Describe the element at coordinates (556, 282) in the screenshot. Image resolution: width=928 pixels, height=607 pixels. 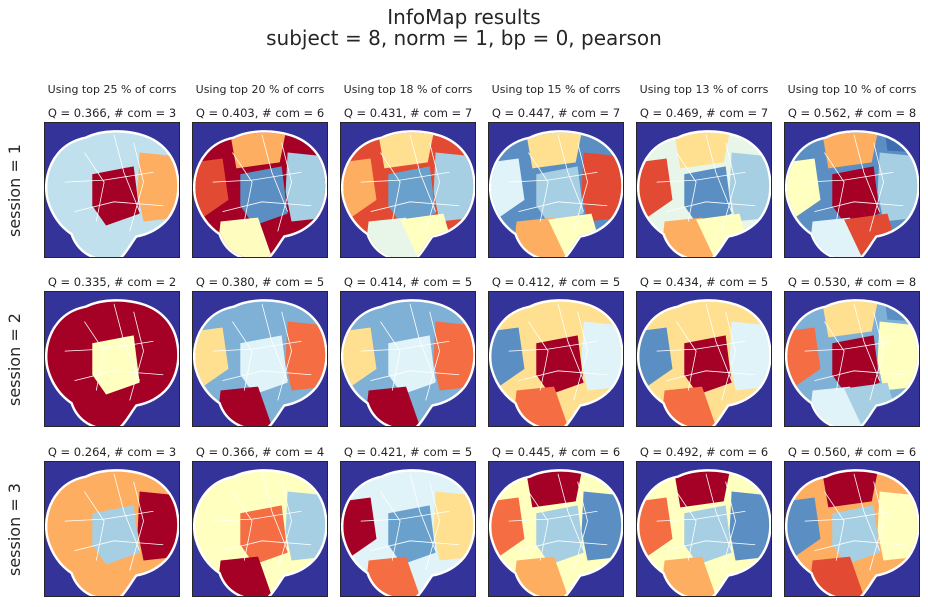
I see `panel-q-label: Q = 0.412, # com = 5` at that location.